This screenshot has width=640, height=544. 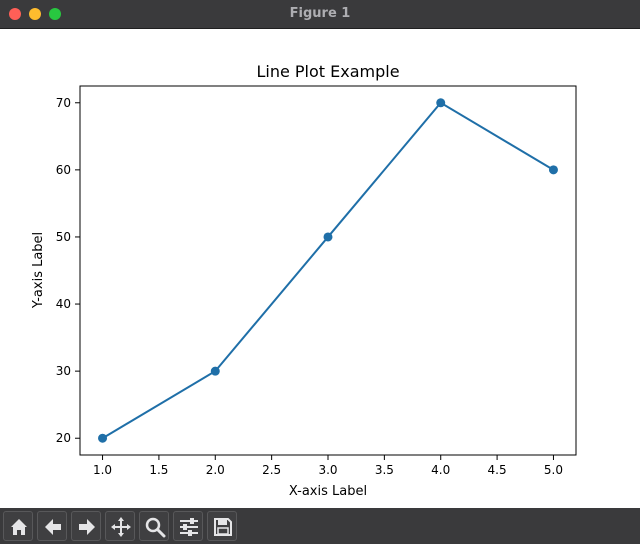 I want to click on home-button, so click(x=18, y=526).